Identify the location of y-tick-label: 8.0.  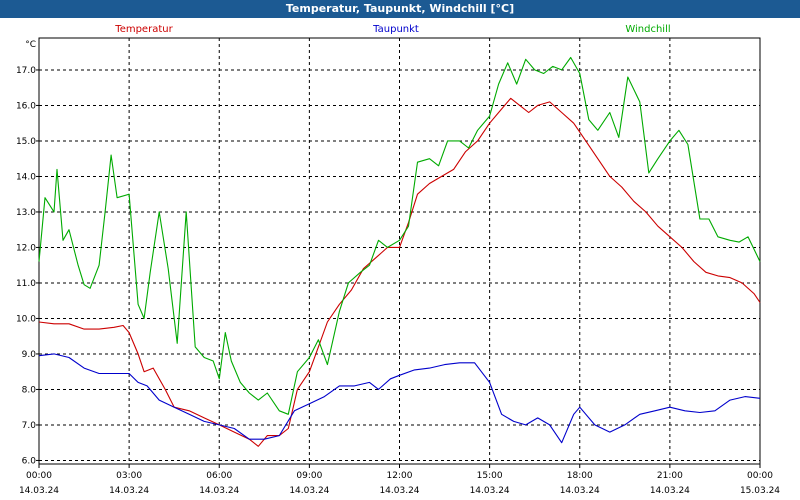
(29, 390).